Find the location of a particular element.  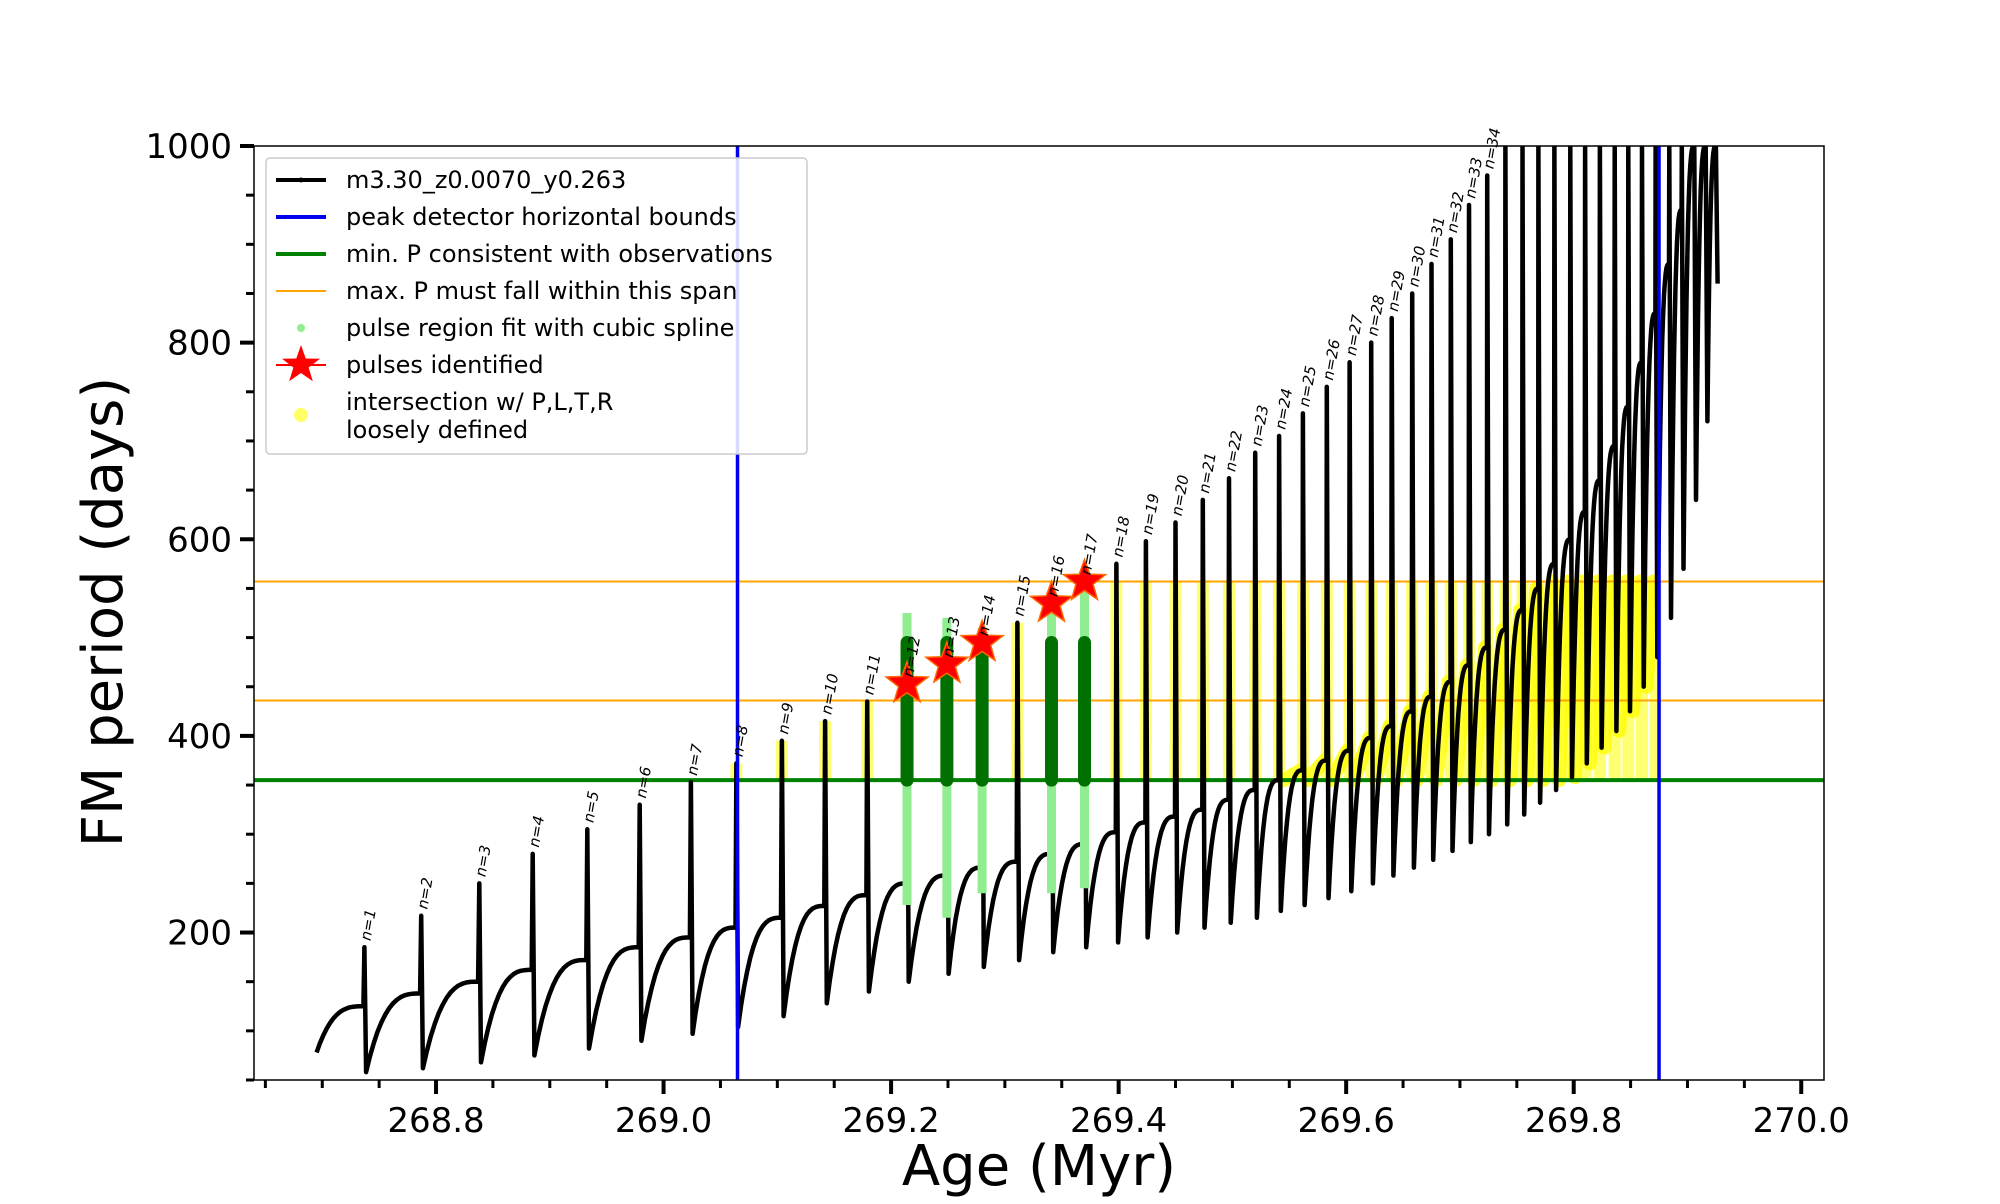

pulse-label-n9: n=9 is located at coordinates (785, 718).